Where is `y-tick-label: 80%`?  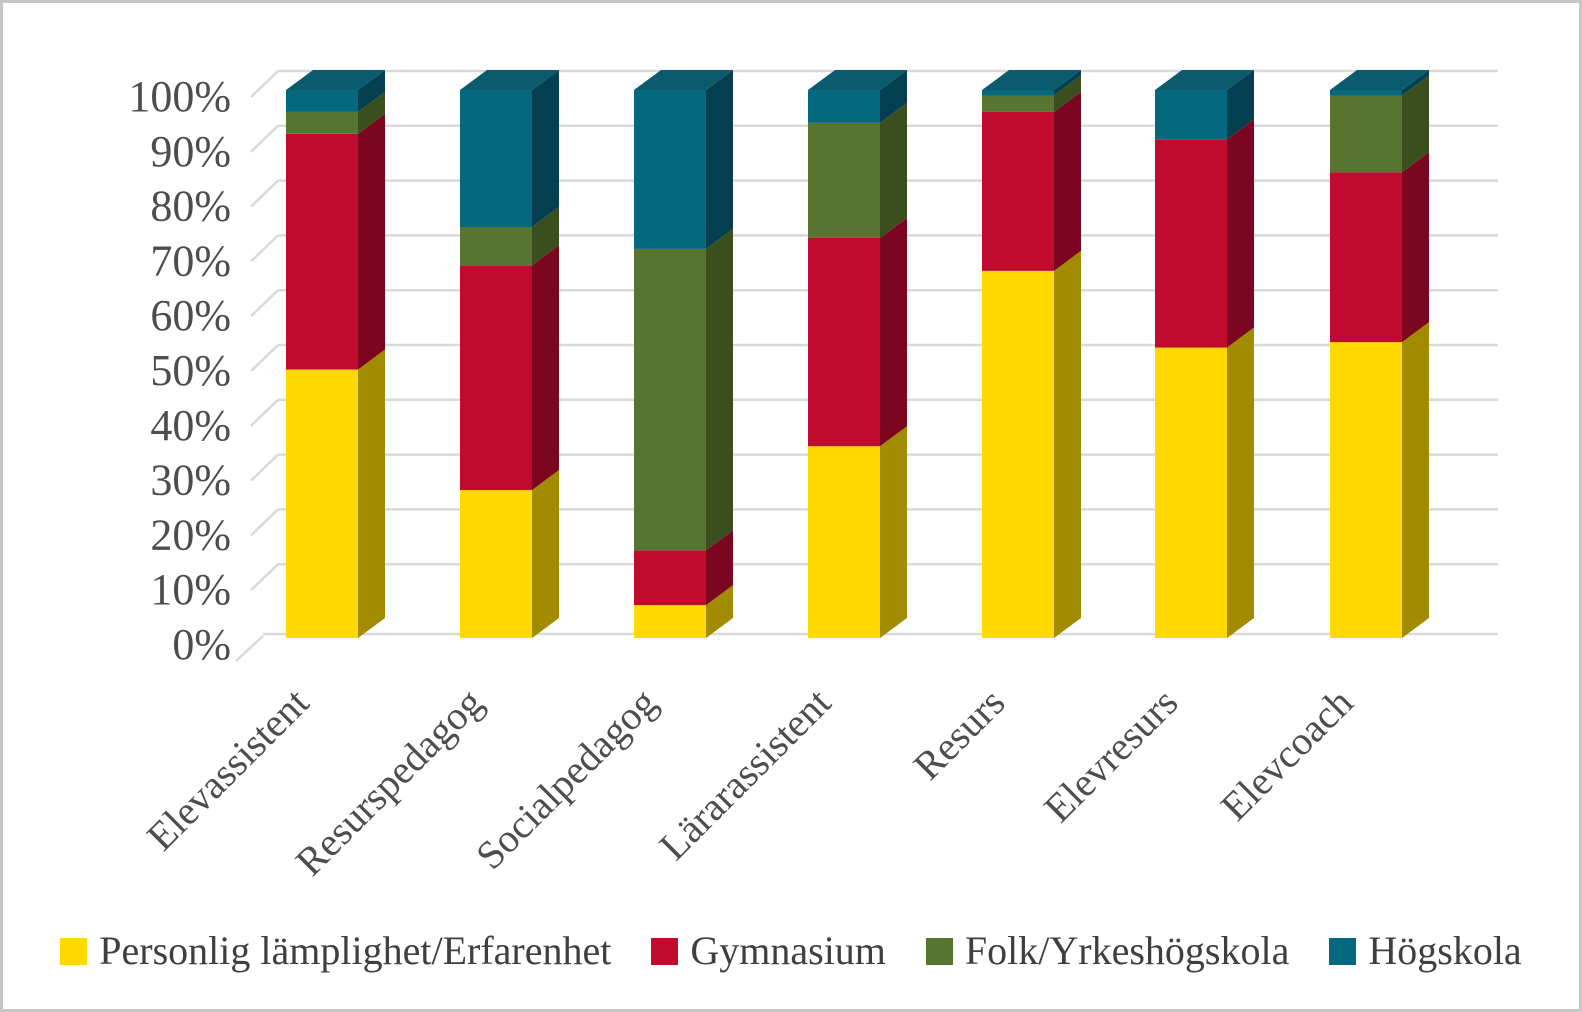
y-tick-label: 80% is located at coordinates (190, 206).